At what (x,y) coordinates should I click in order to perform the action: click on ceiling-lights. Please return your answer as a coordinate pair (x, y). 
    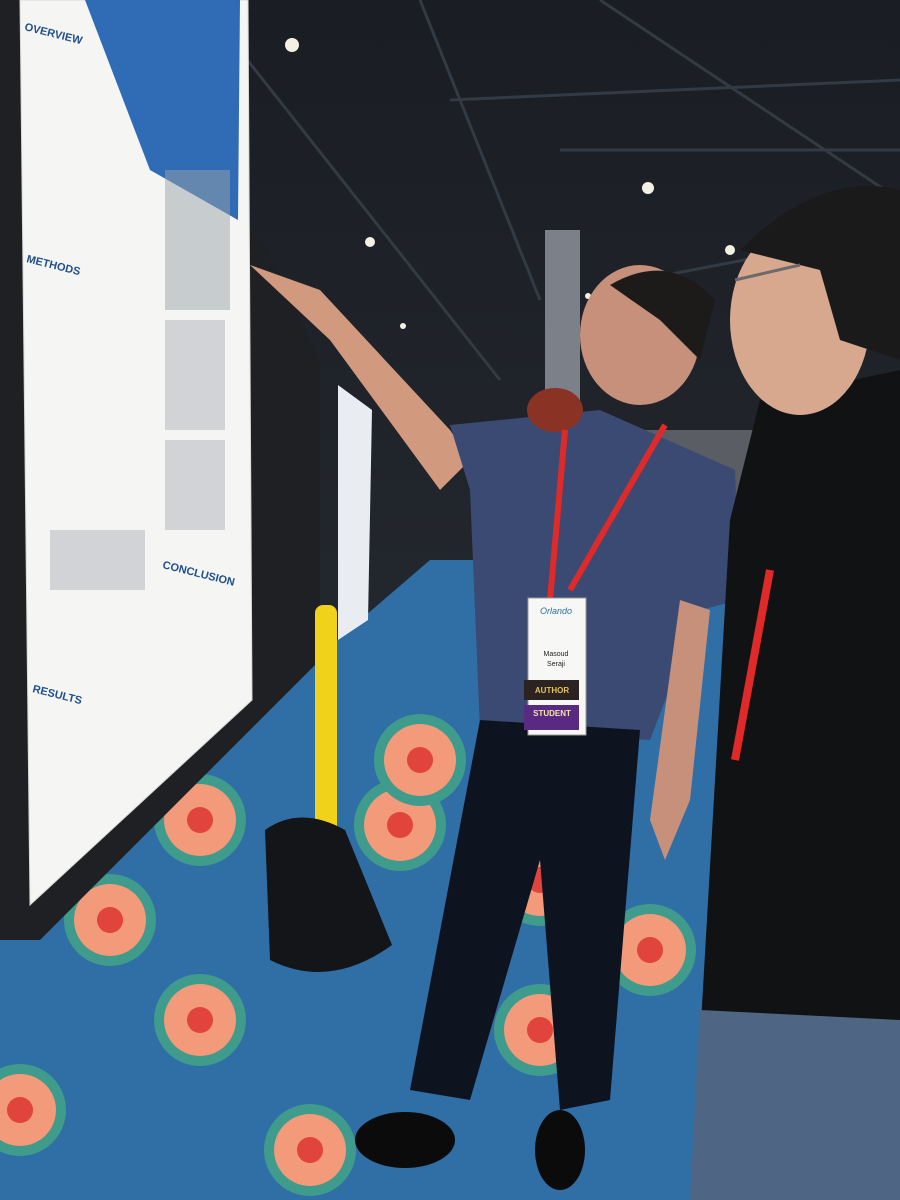
    Looking at the image, I should click on (510, 183).